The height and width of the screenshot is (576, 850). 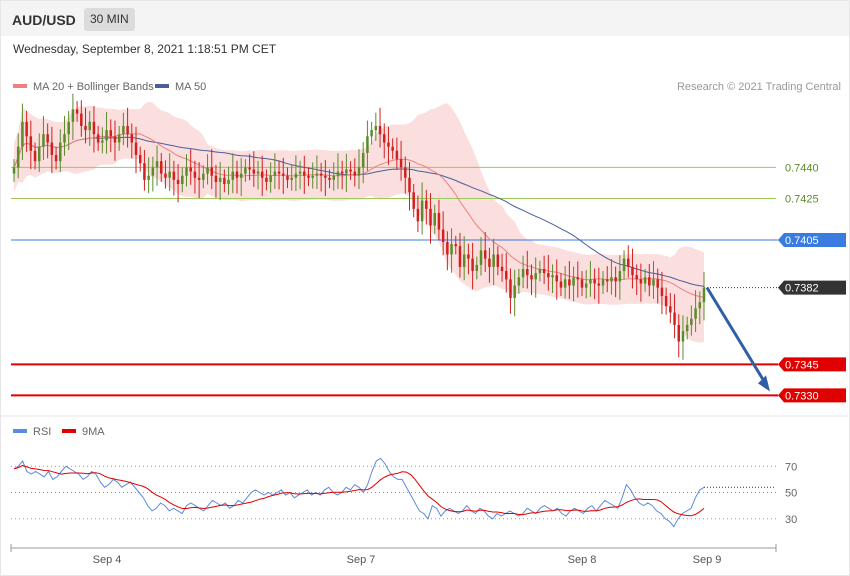 I want to click on x-tick-label: Sep 4, so click(x=107, y=560).